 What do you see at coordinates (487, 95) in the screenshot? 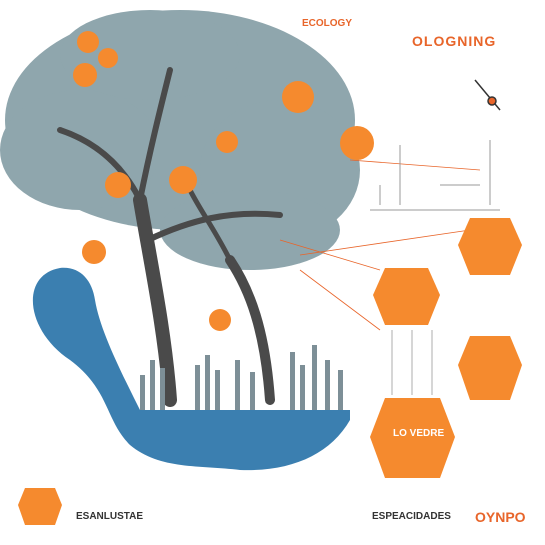
I see `compass-arrow-icon` at bounding box center [487, 95].